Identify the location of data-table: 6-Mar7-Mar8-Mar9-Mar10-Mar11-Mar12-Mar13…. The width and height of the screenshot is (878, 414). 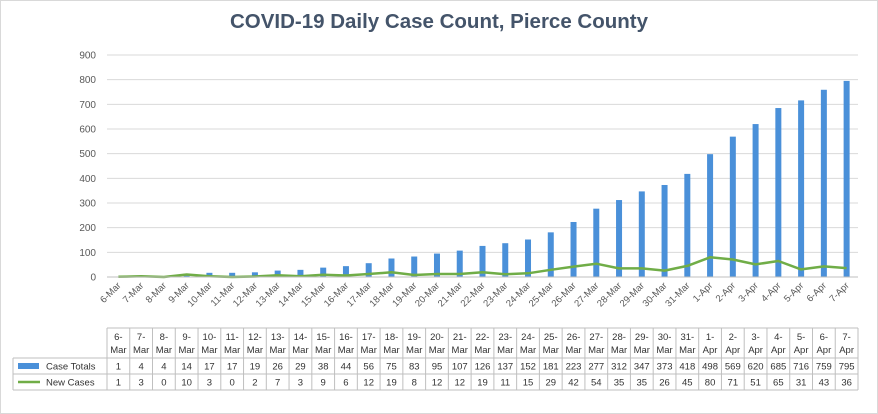
(435, 359).